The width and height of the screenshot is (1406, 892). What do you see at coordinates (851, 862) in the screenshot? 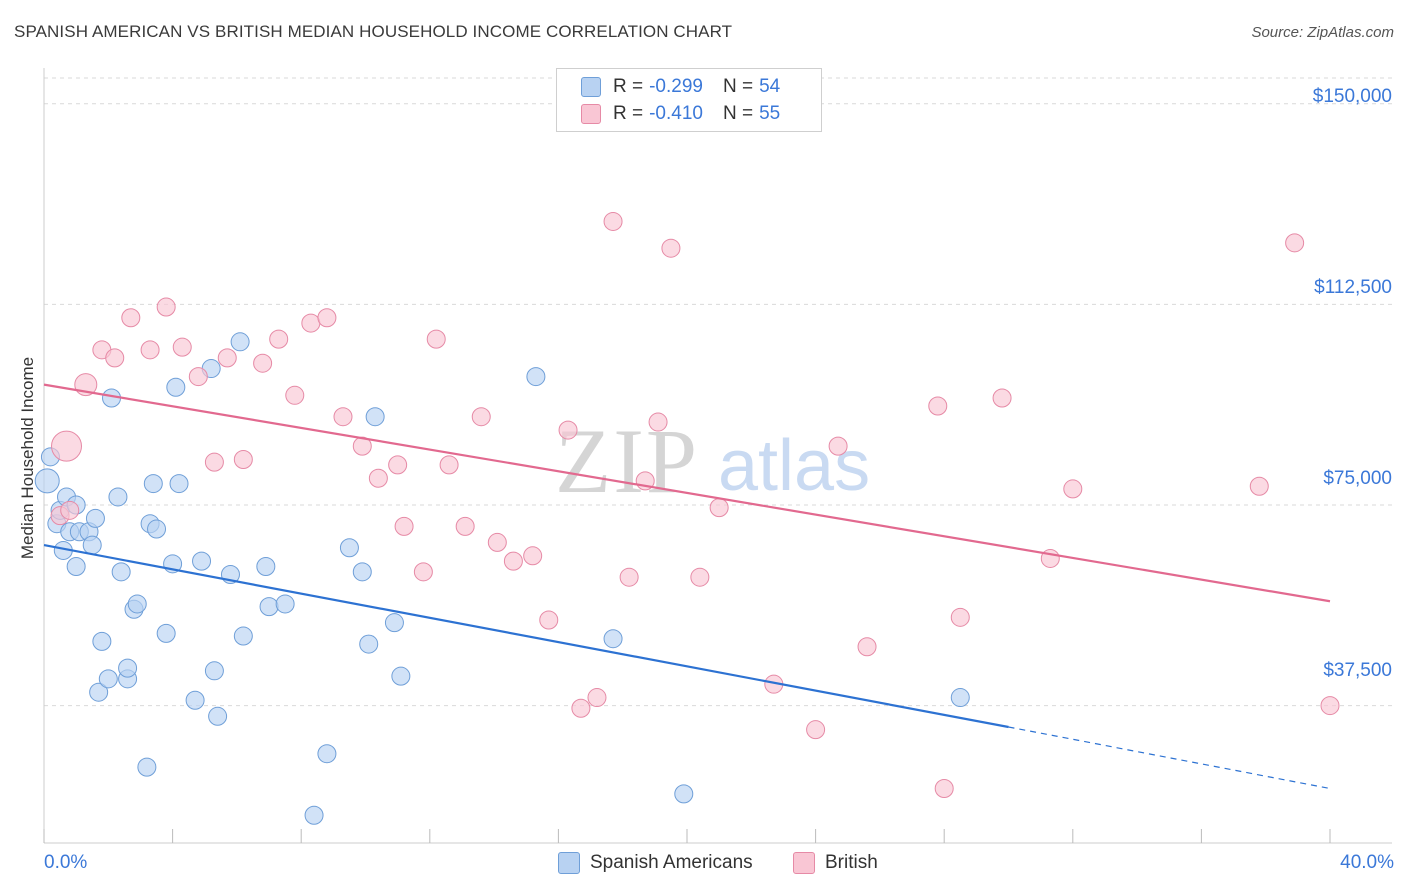
I see `bottom-legend-label: British` at bounding box center [851, 862].